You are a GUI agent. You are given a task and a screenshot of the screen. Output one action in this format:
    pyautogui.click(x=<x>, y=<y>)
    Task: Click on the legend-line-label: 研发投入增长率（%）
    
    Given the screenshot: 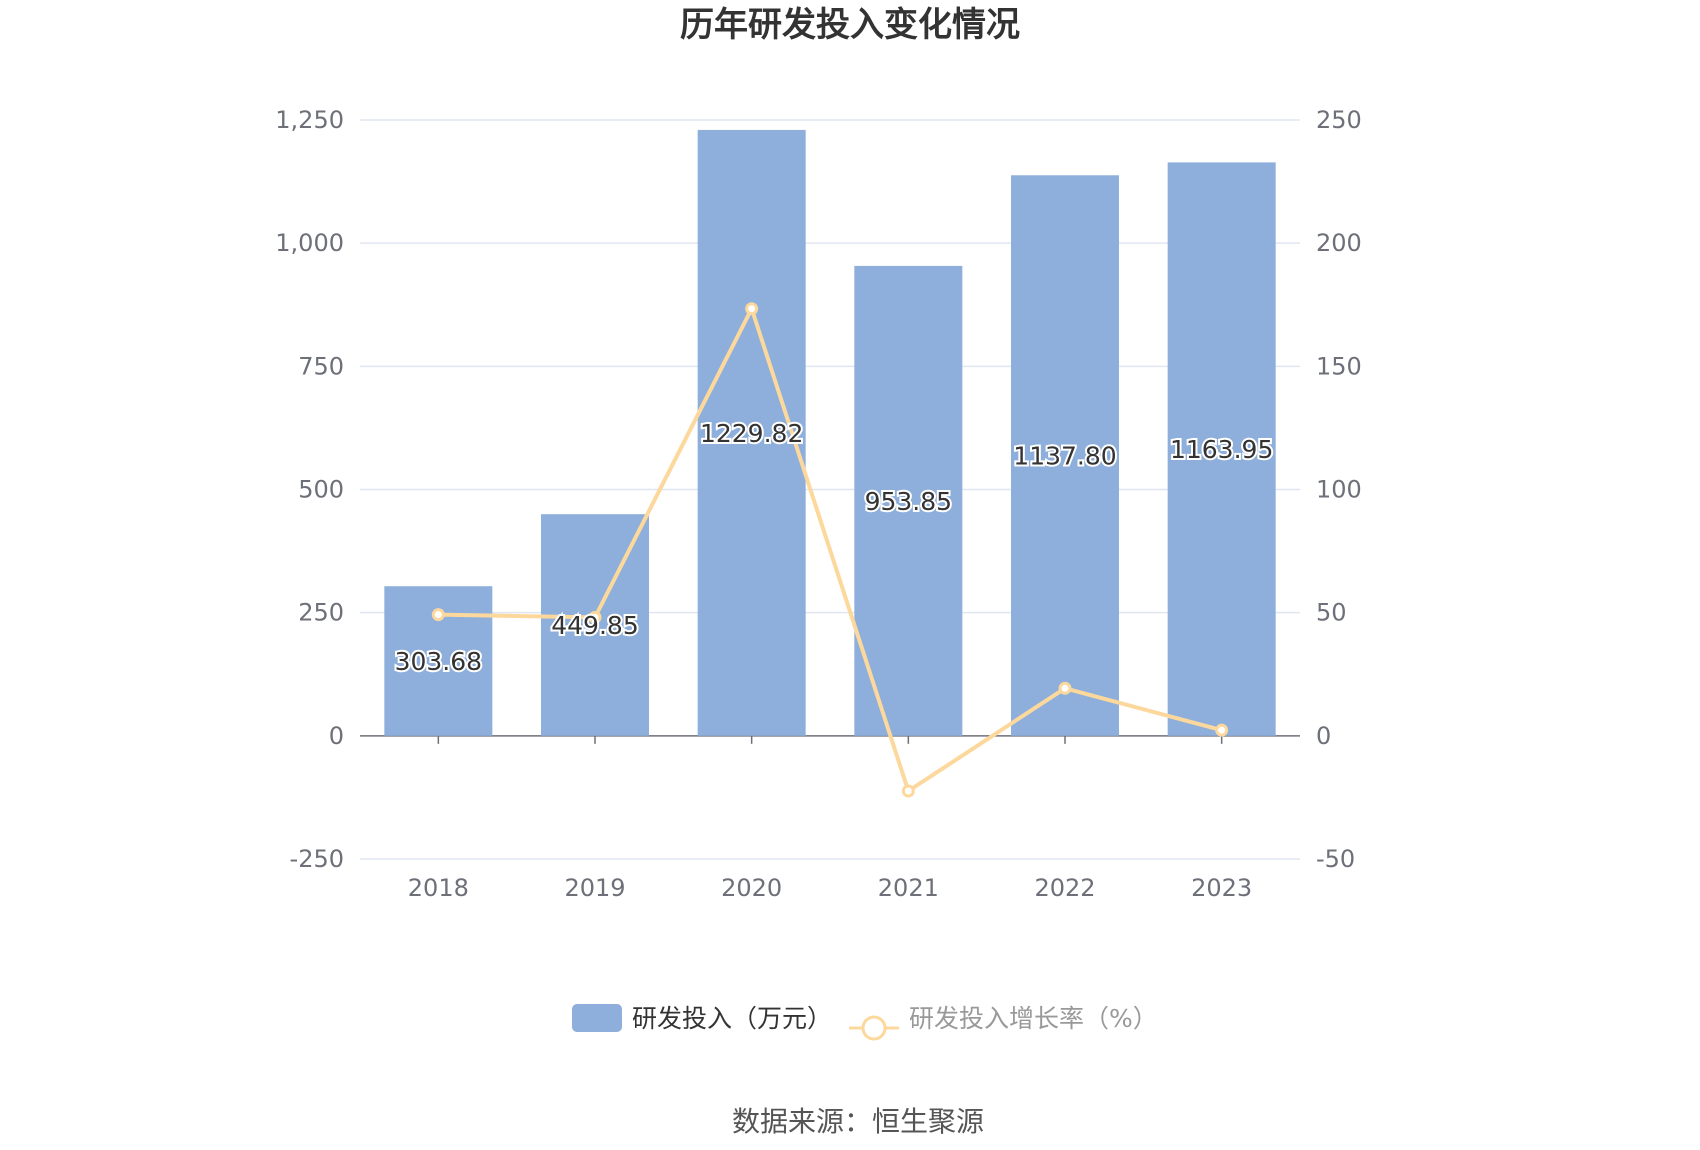 What is the action you would take?
    pyautogui.click(x=1033, y=1018)
    